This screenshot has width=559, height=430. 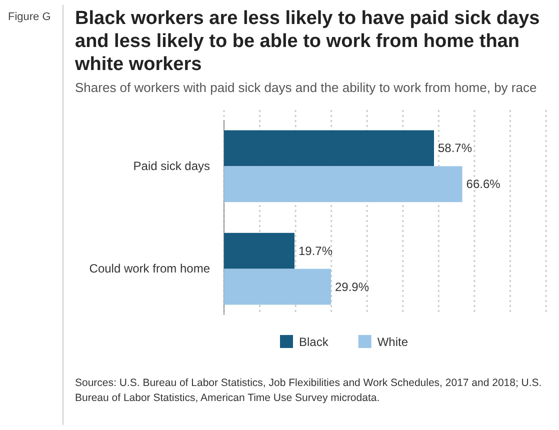 What do you see at coordinates (392, 342) in the screenshot?
I see `legend-label: White` at bounding box center [392, 342].